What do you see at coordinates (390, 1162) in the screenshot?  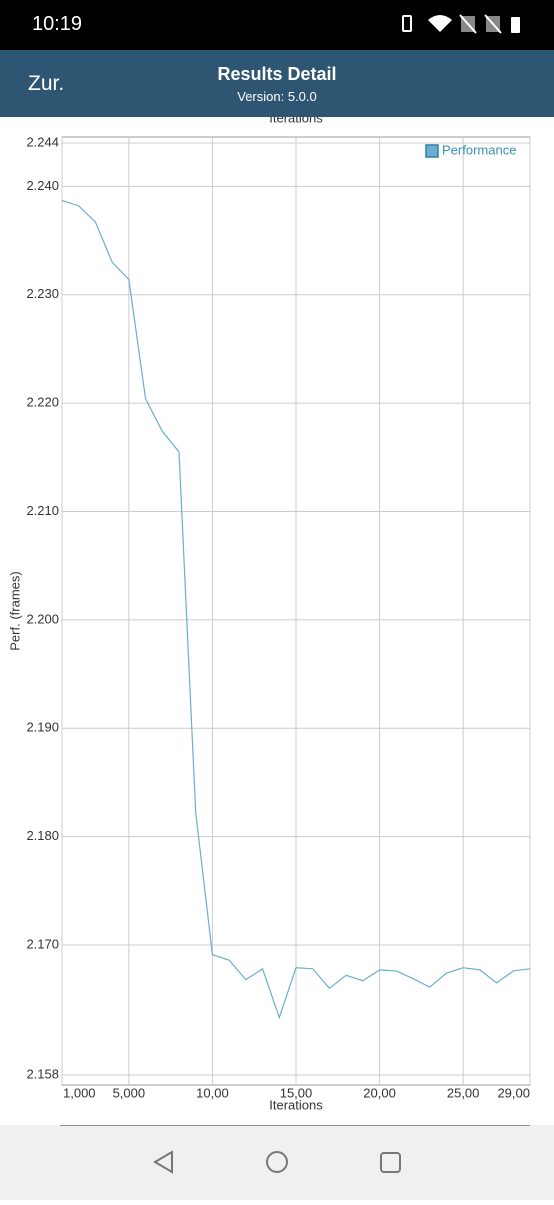 I see `recents-nav` at bounding box center [390, 1162].